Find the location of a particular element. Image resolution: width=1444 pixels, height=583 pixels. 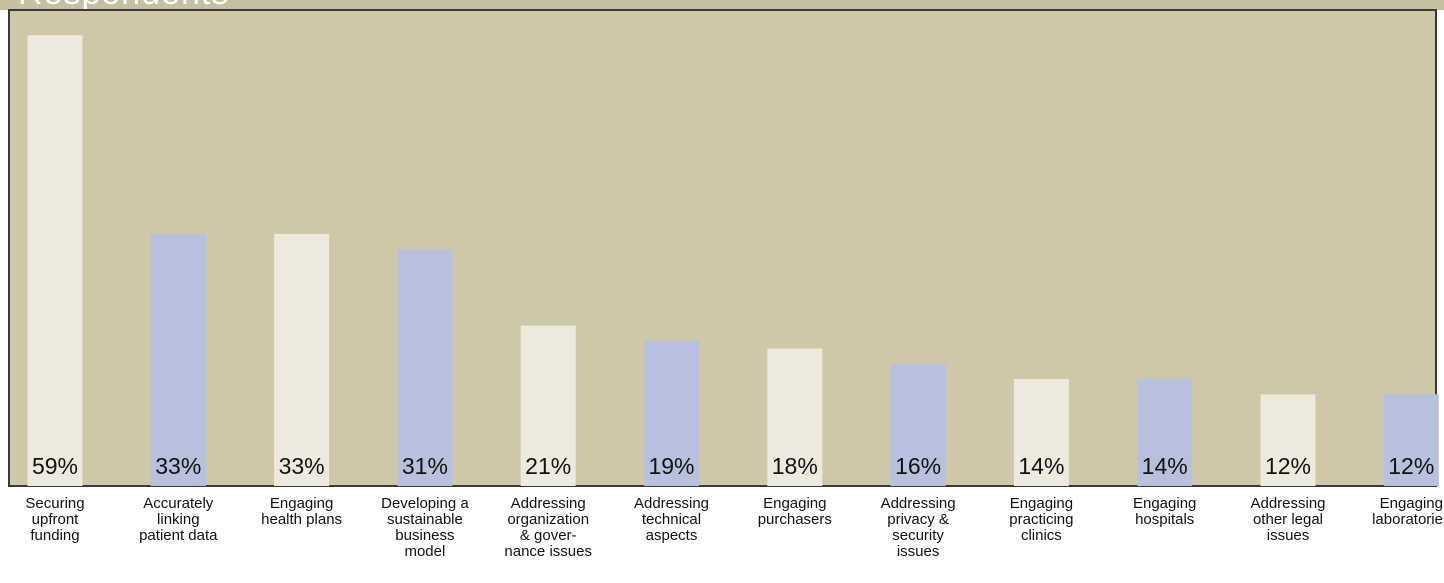

category-label-line: privacy & is located at coordinates (918, 519).